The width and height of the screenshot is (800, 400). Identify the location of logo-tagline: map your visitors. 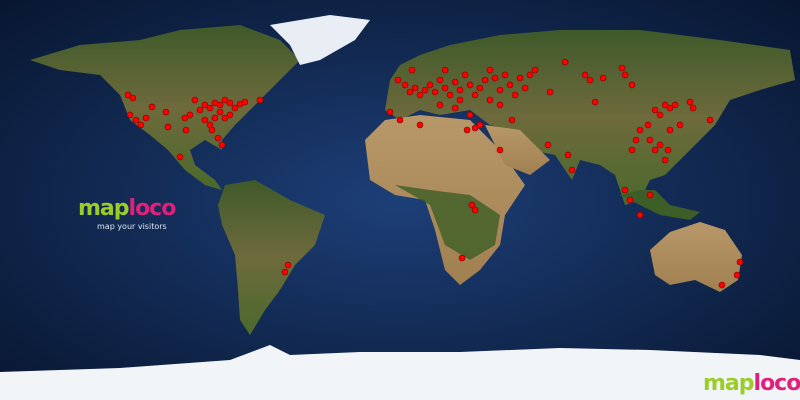
(132, 226).